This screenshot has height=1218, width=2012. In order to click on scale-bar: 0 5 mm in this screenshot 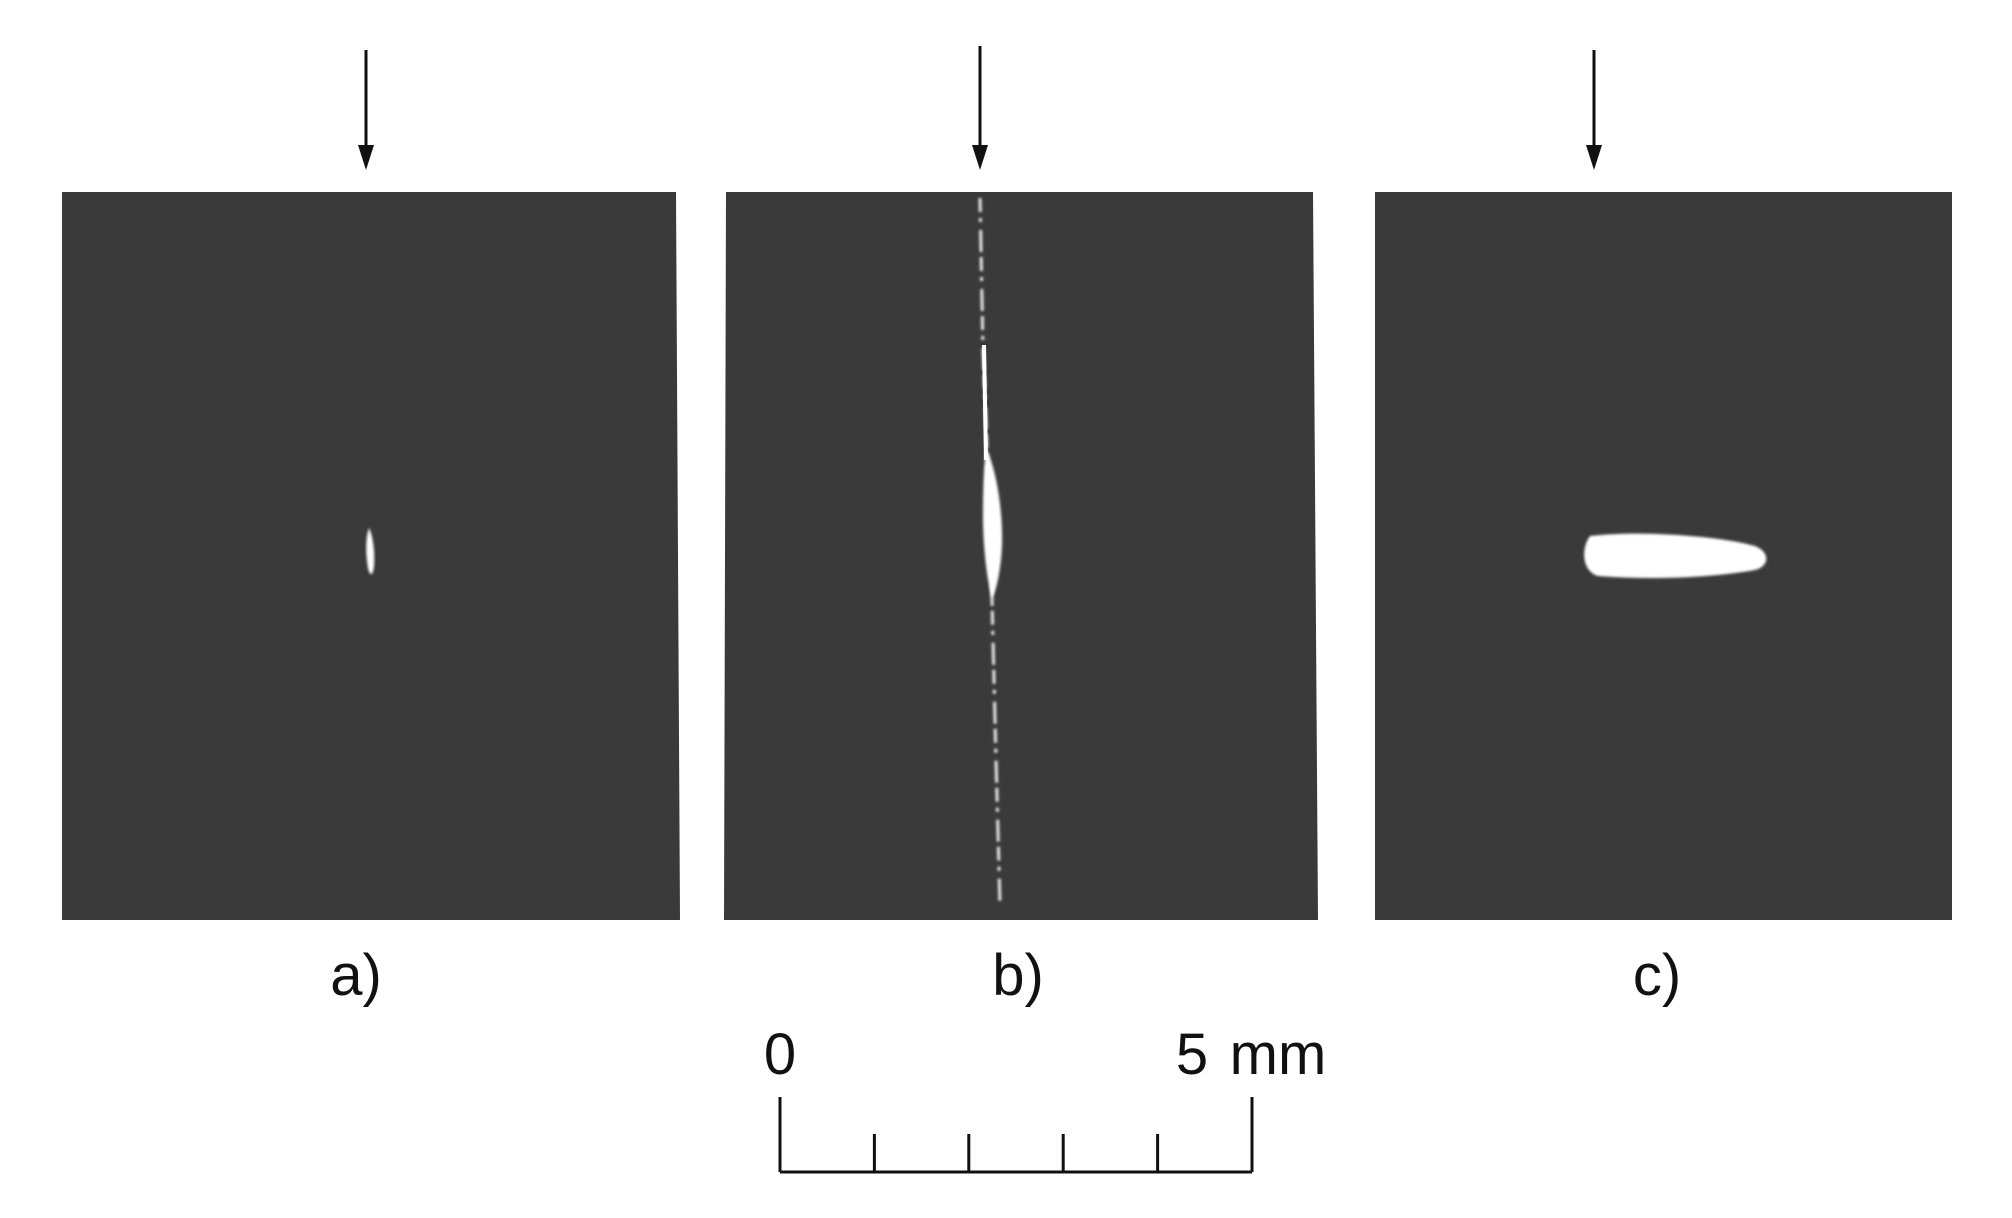, I will do `click(1045, 1098)`.